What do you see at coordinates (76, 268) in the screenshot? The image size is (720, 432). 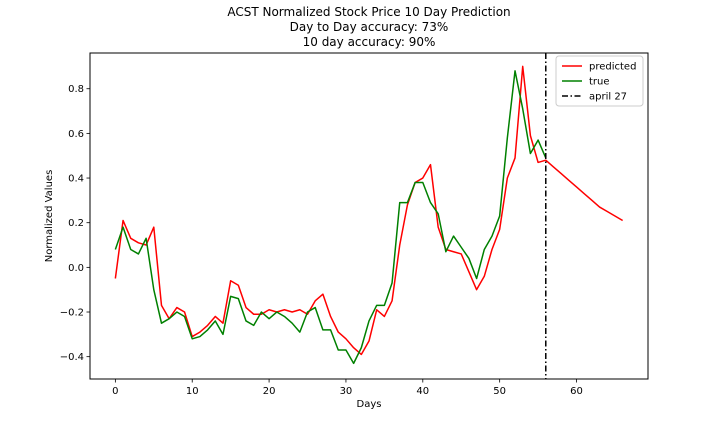 I see `y-tick-label: 0.0` at bounding box center [76, 268].